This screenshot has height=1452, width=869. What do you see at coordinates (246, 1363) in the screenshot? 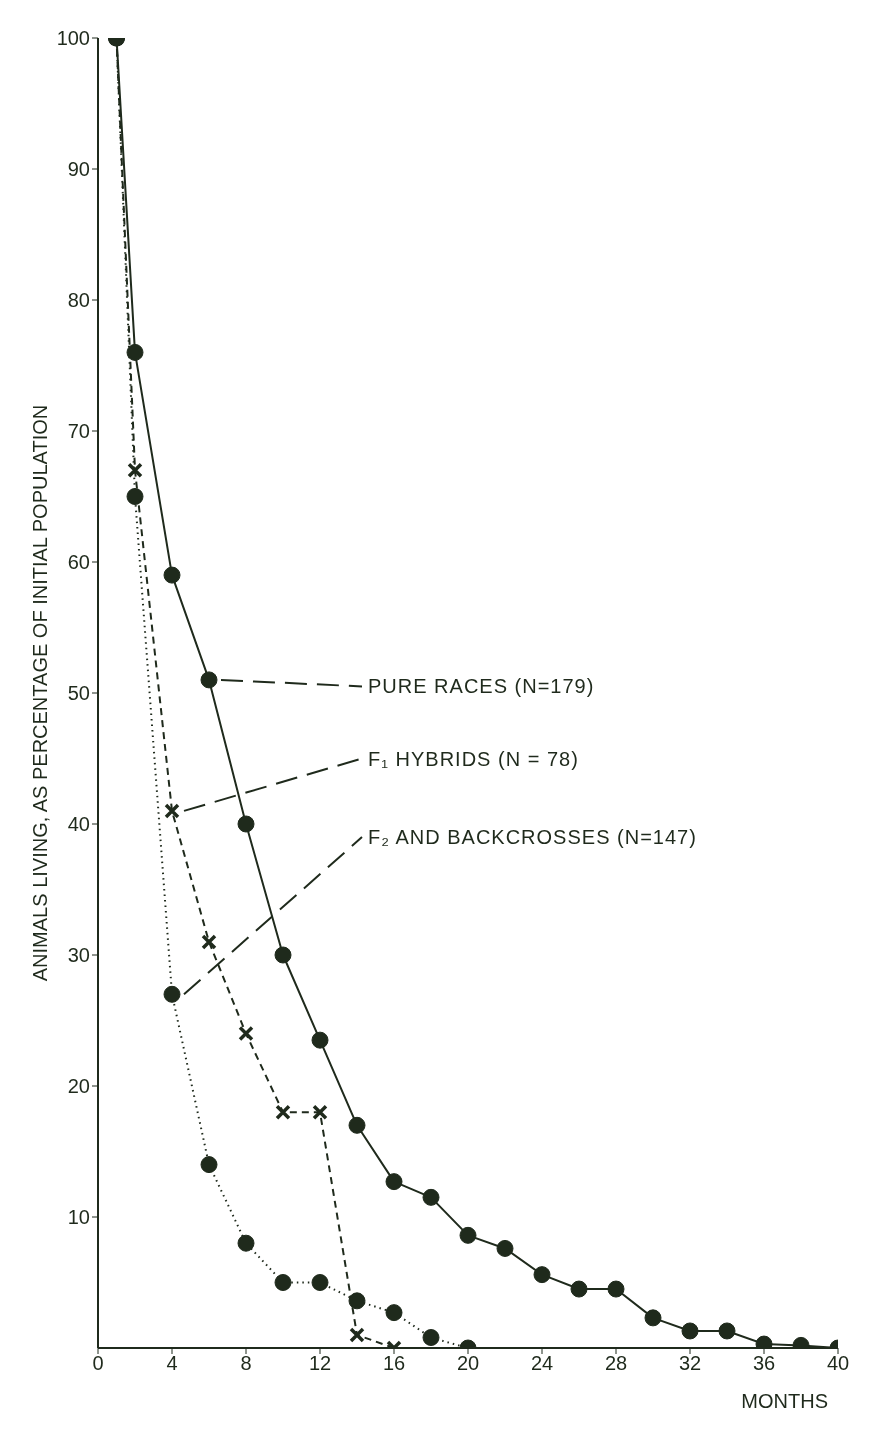
I see `x-tick-label: 8` at bounding box center [246, 1363].